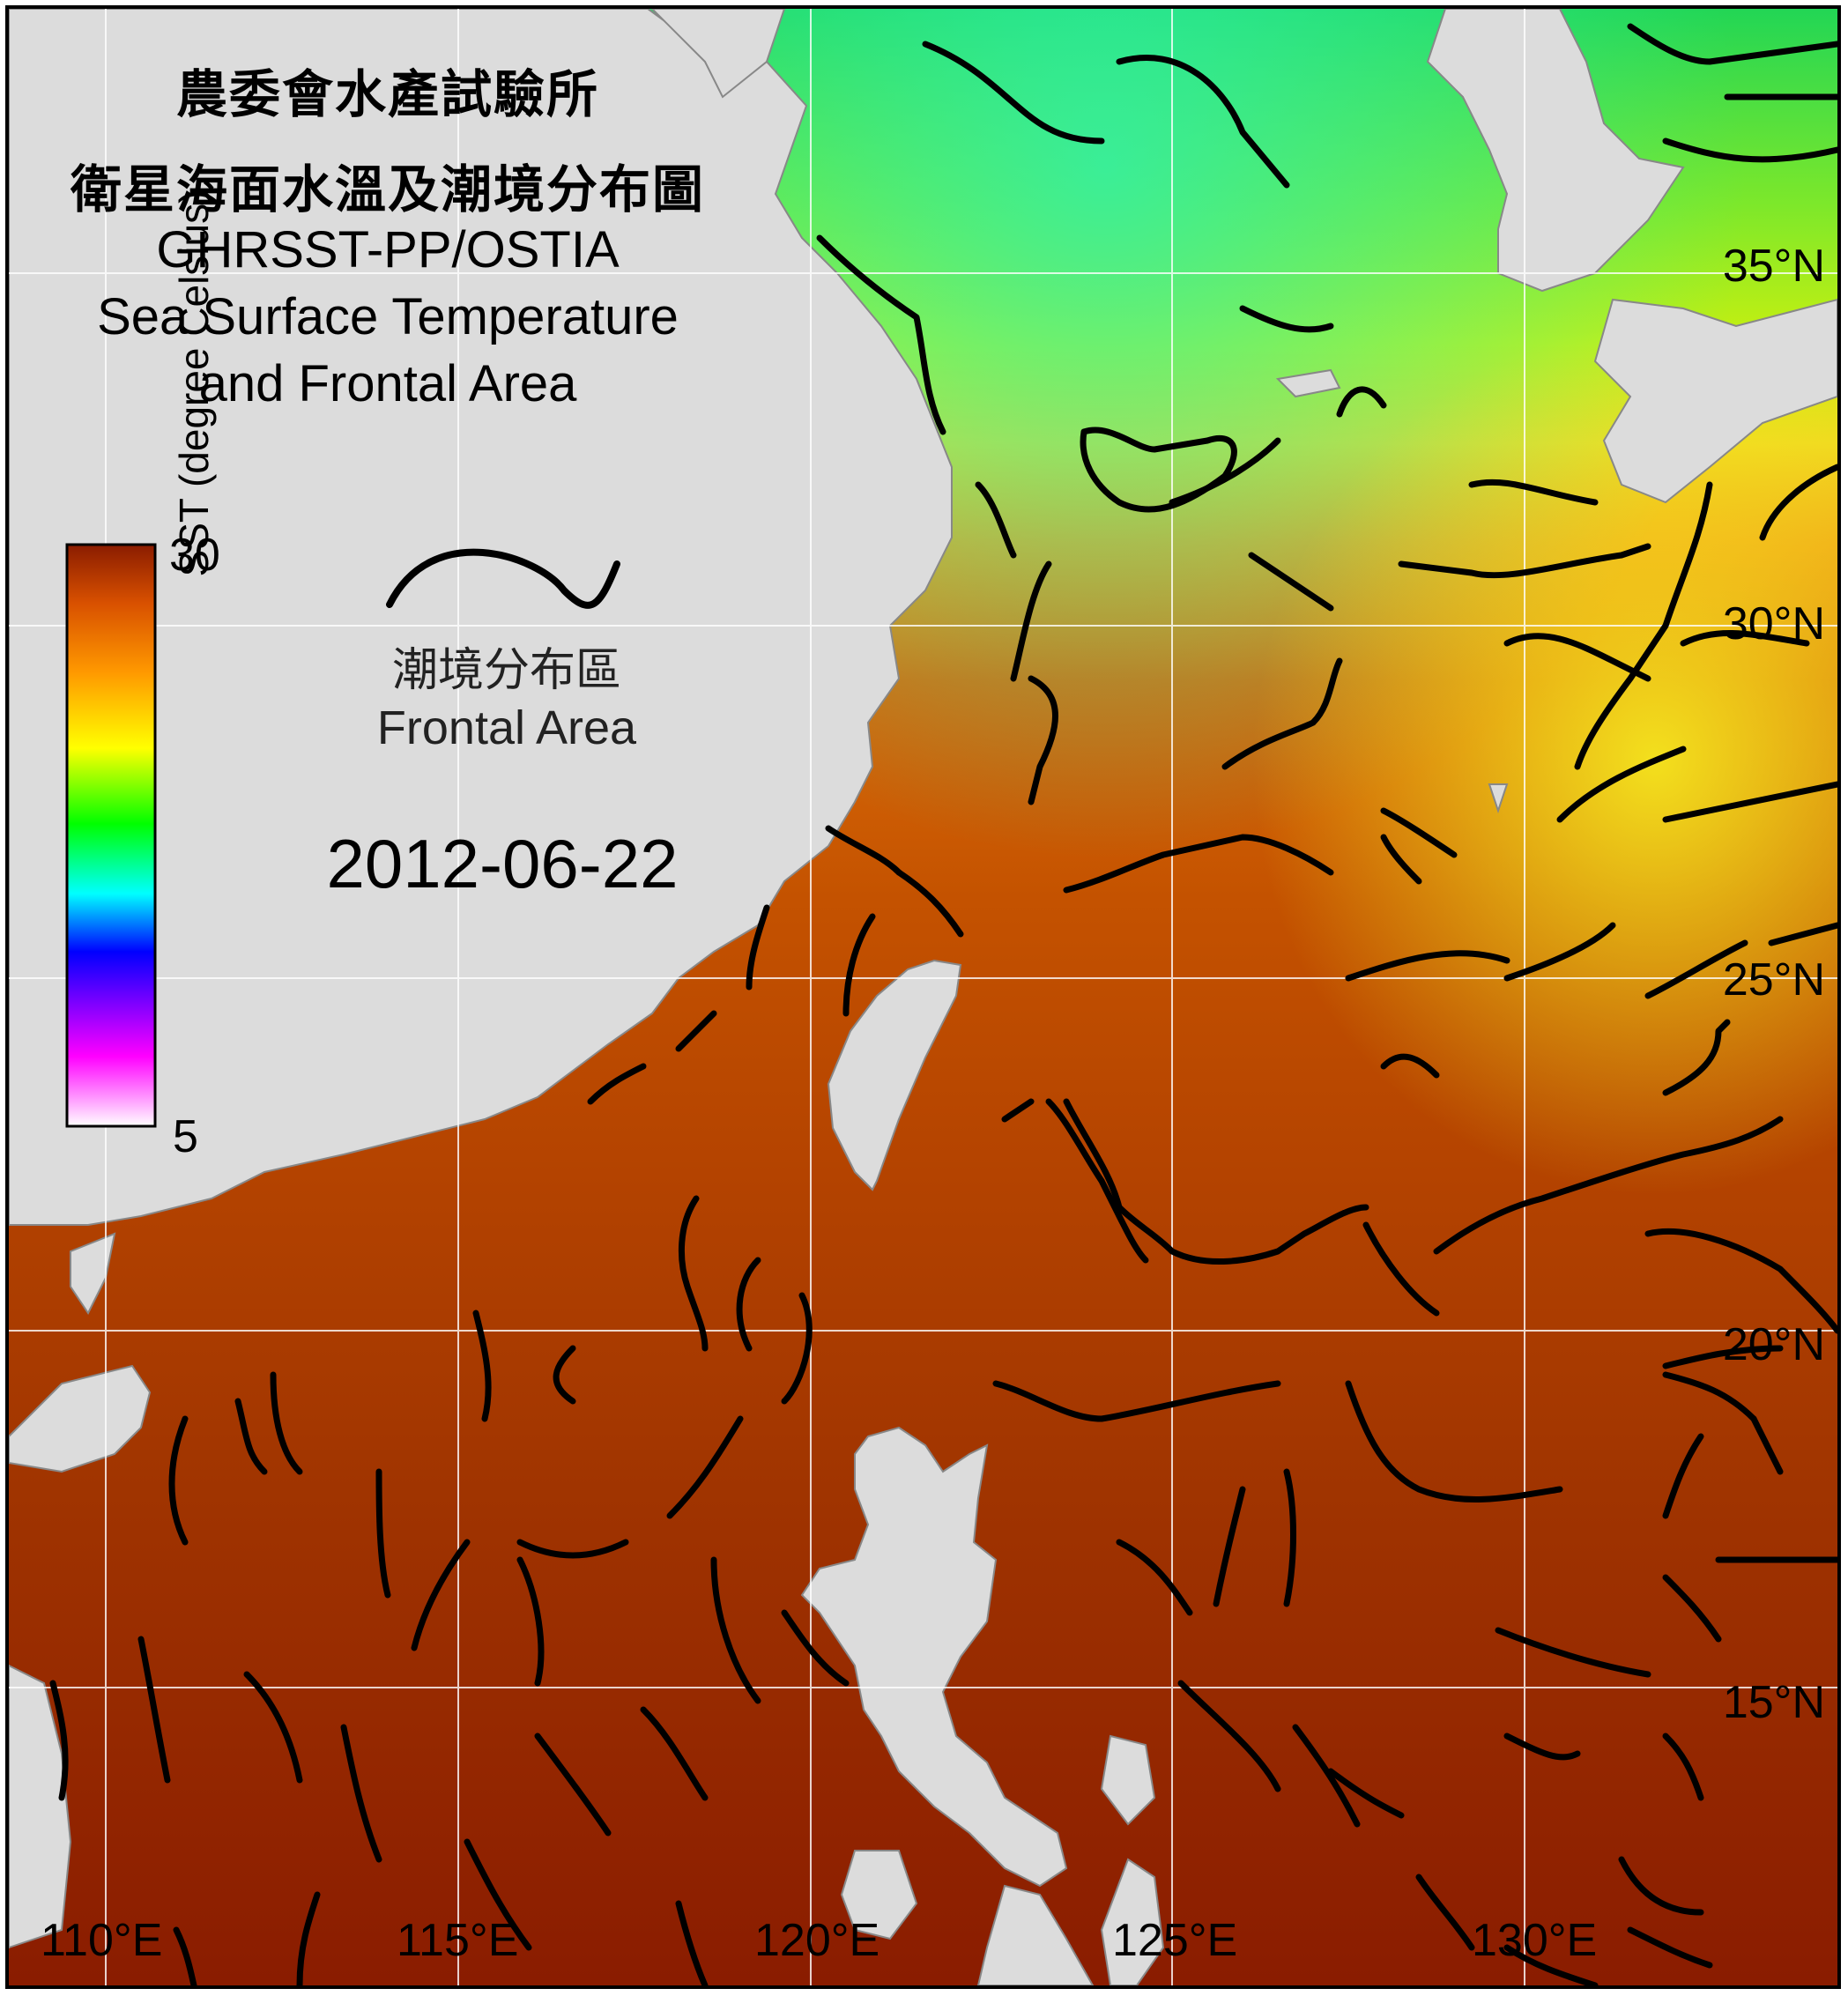  Describe the element at coordinates (388, 316) in the screenshot. I see `title-en-line2: Sea Surface Temperature` at that location.